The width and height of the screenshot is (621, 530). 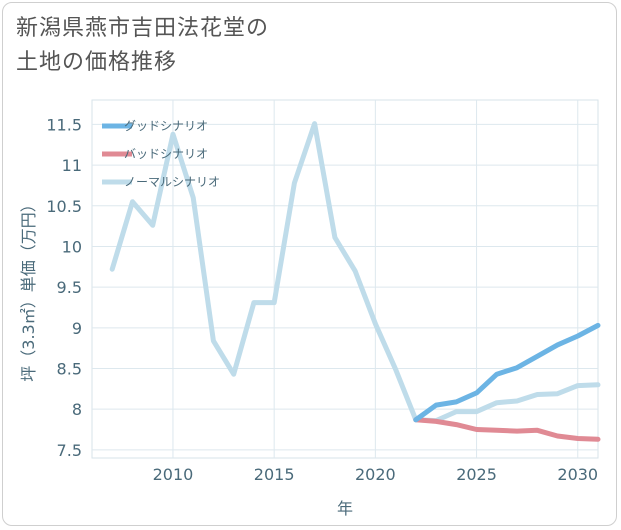 What do you see at coordinates (69, 287) in the screenshot?
I see `y-tick-label: 9.5` at bounding box center [69, 287].